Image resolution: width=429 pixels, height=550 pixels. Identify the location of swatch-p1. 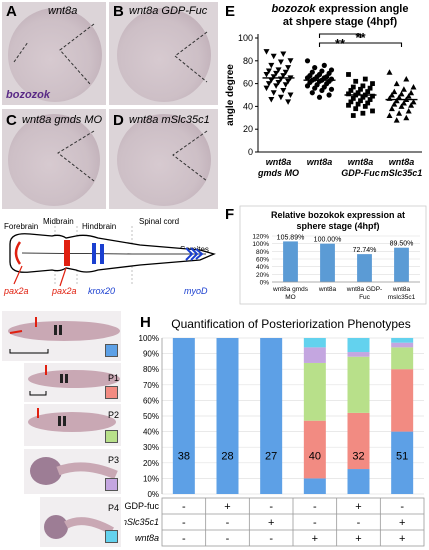
(111, 392).